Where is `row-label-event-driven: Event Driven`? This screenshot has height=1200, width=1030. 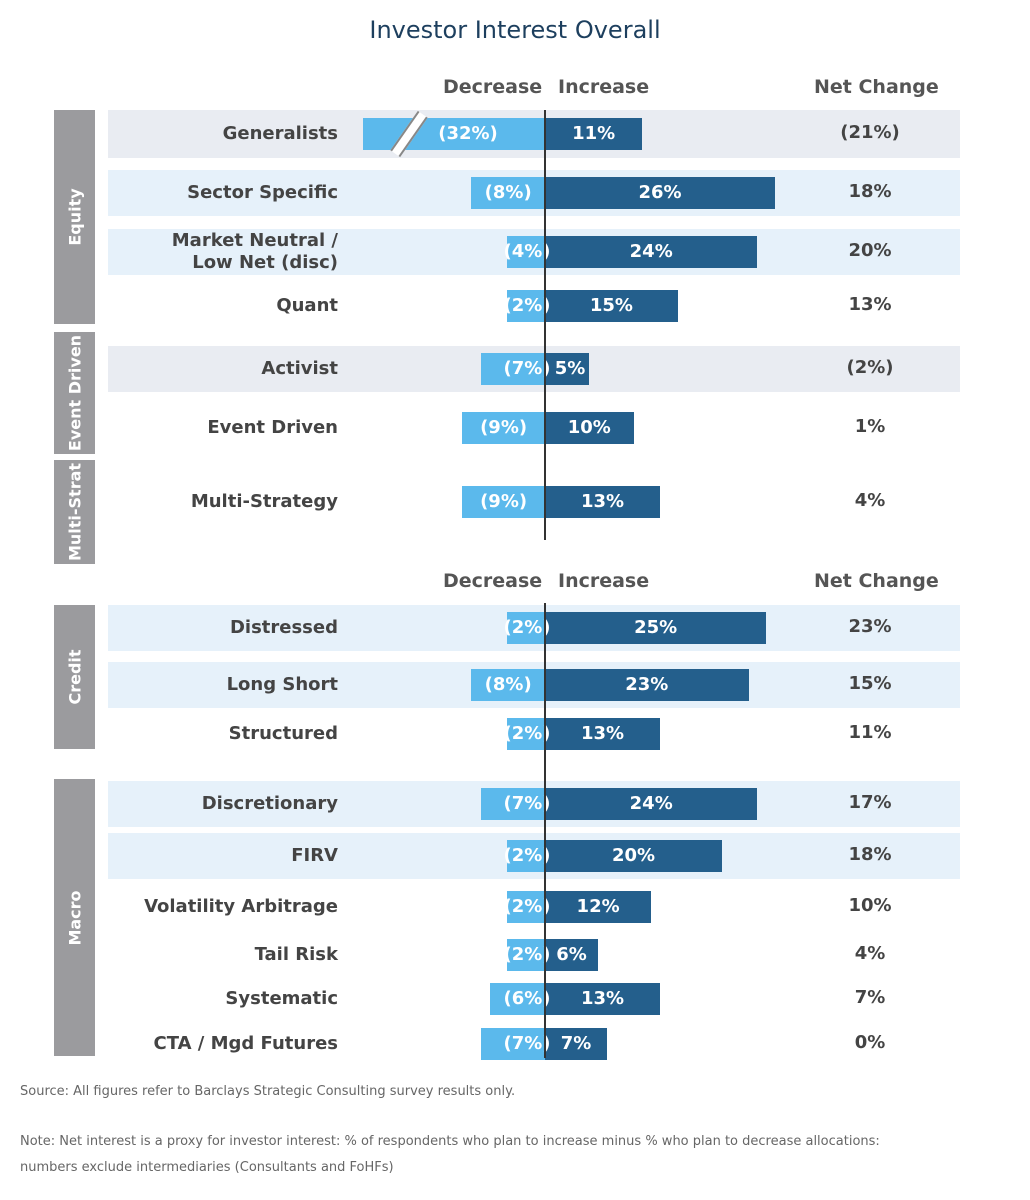 row-label-event-driven: Event Driven is located at coordinates (272, 427).